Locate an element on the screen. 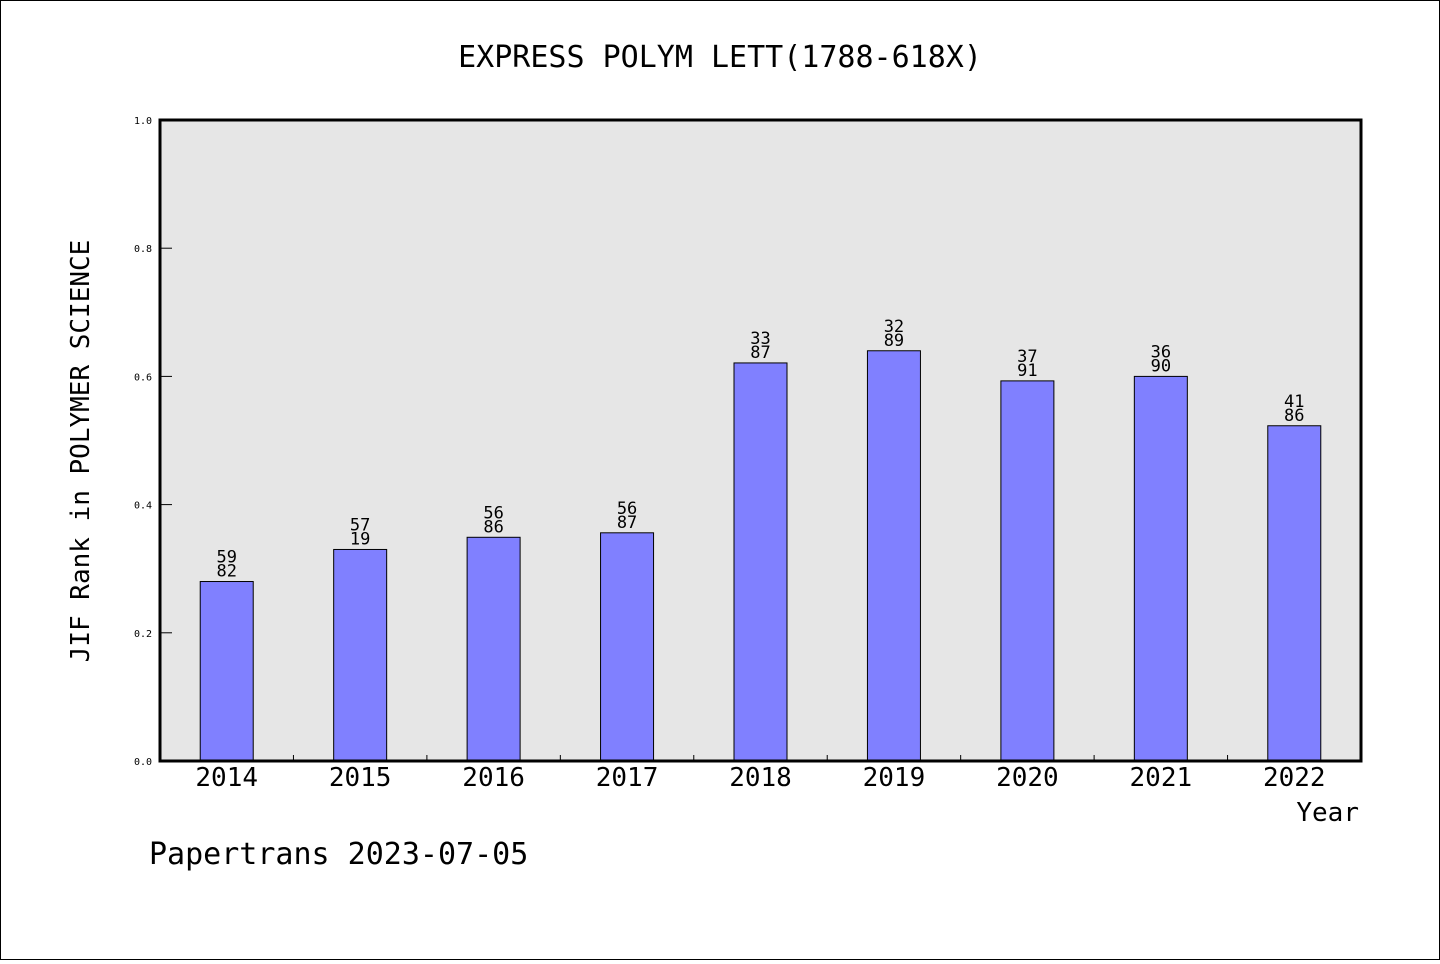 Image resolution: width=1440 pixels, height=964 pixels. x-tick-label: 2018 is located at coordinates (760, 778).